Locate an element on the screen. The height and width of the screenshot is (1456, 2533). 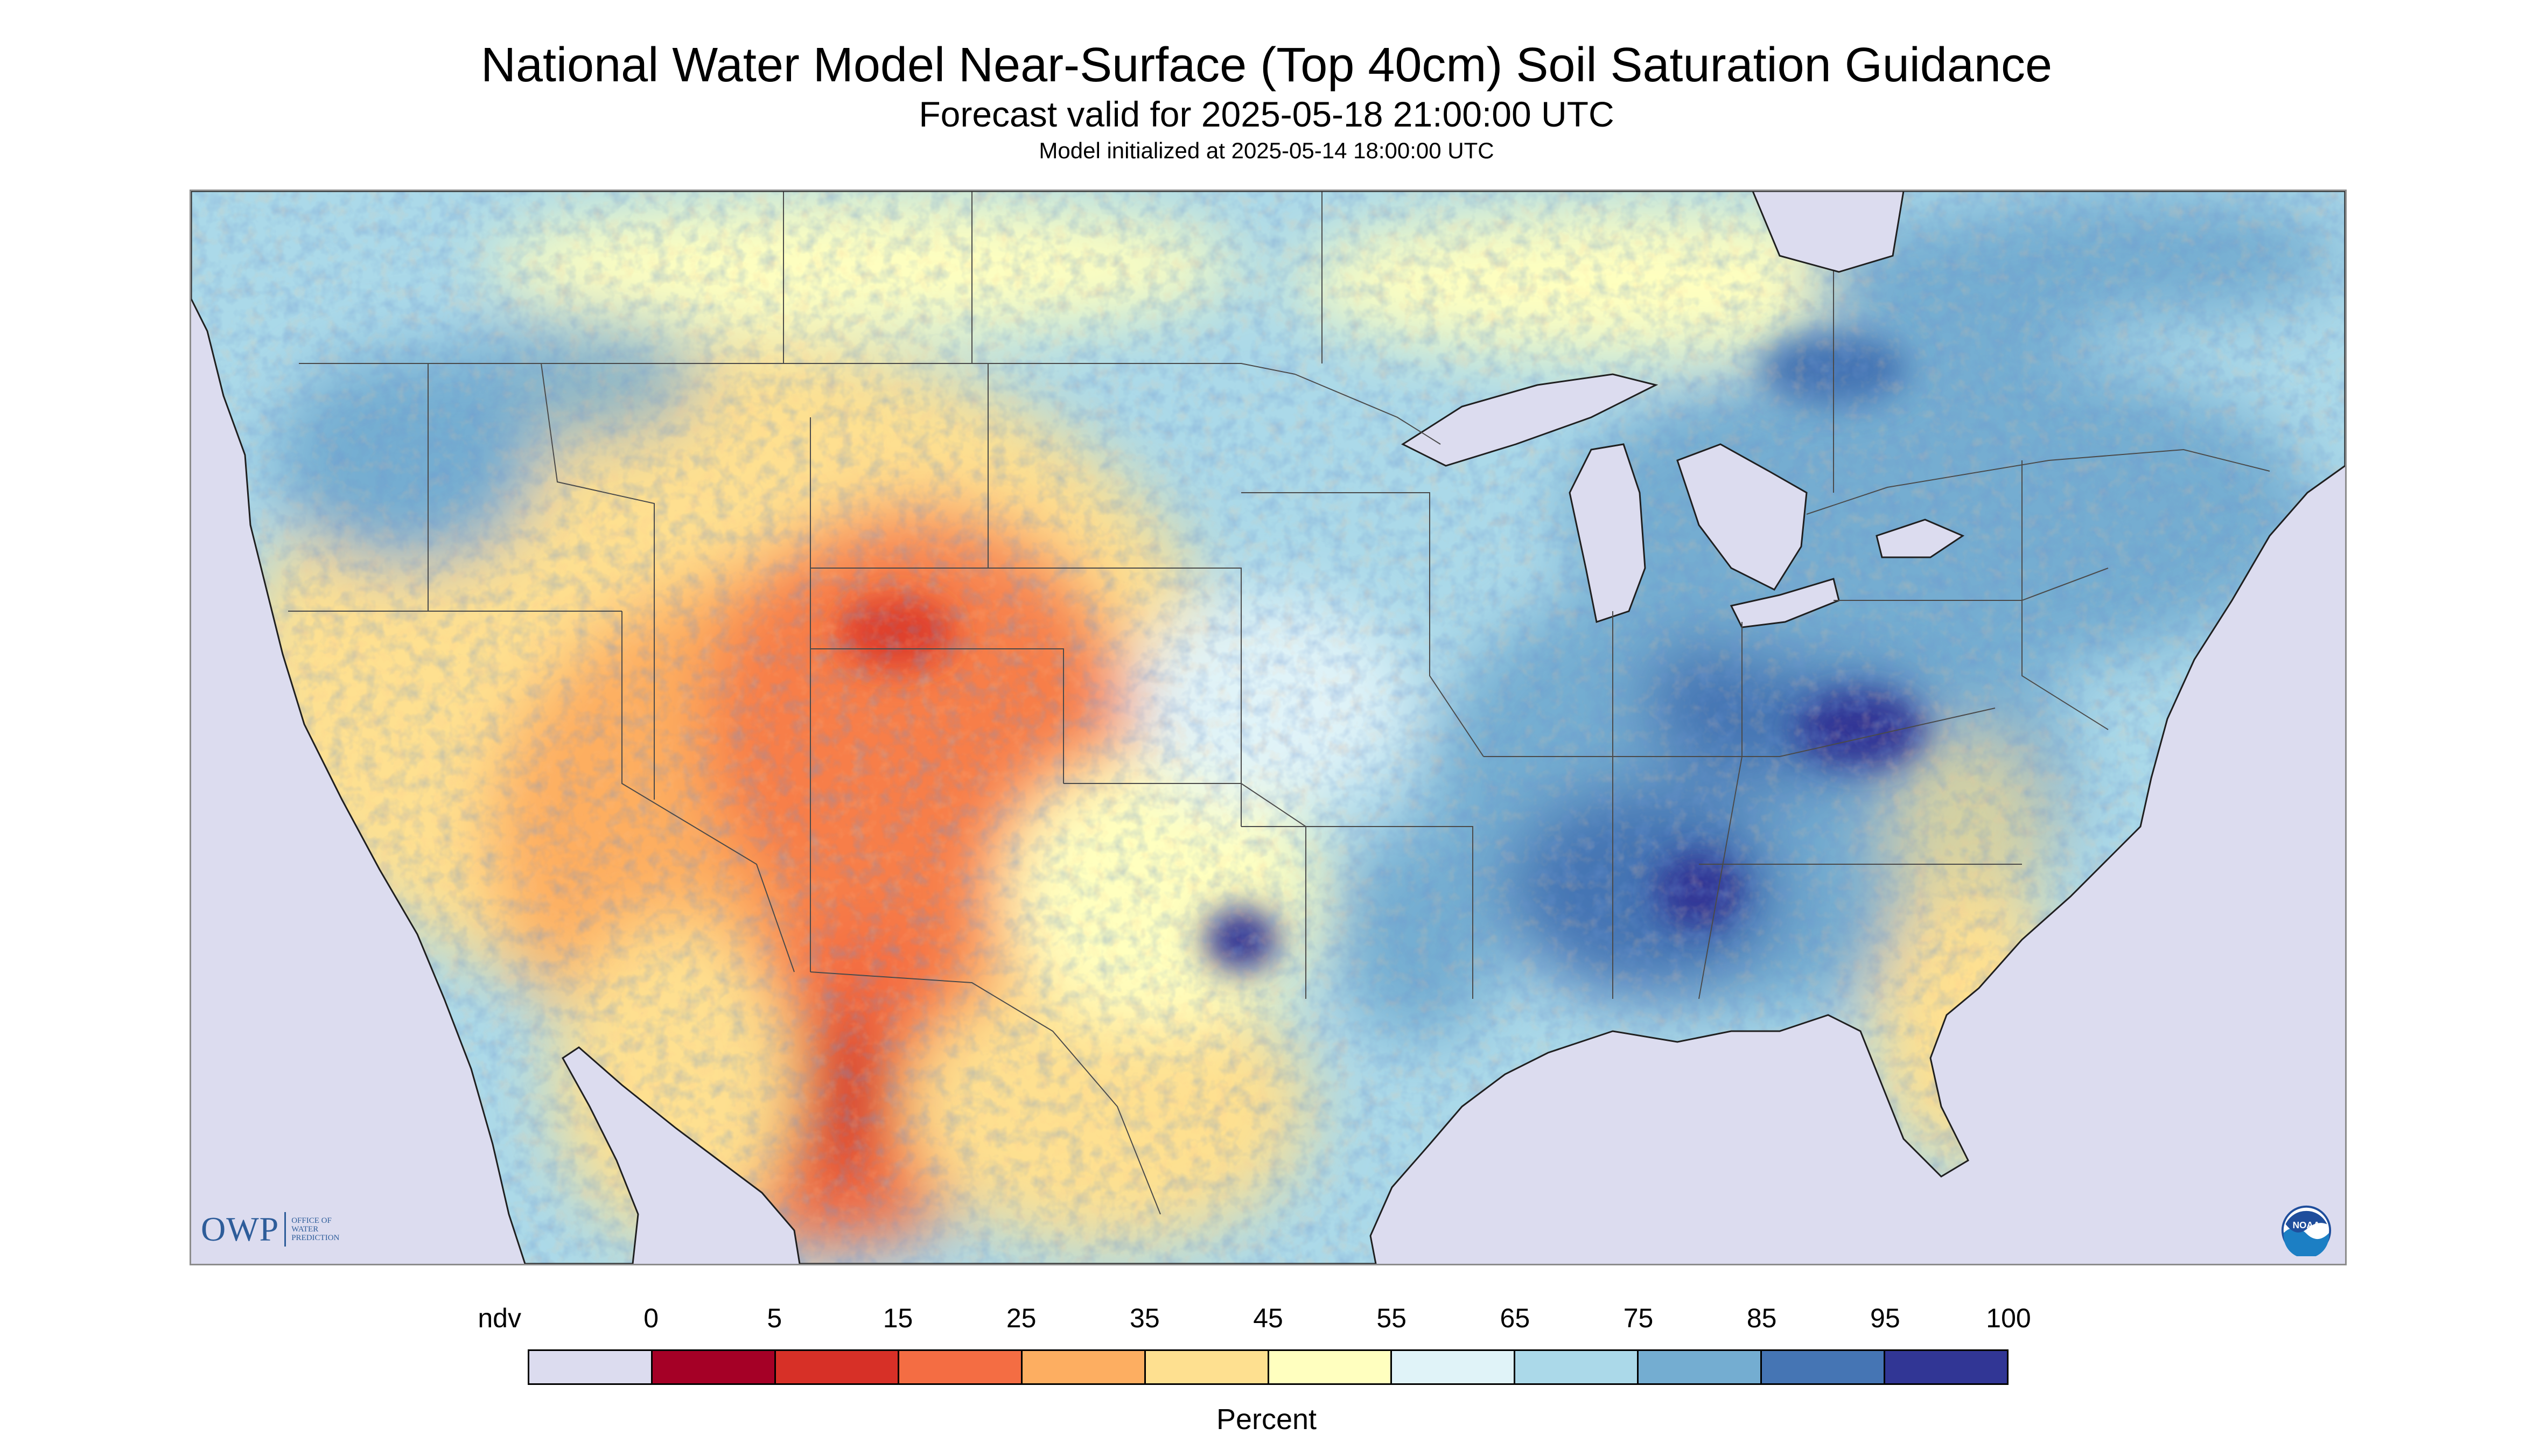
colorbar-tick-label: 75 is located at coordinates (1639, 1318).